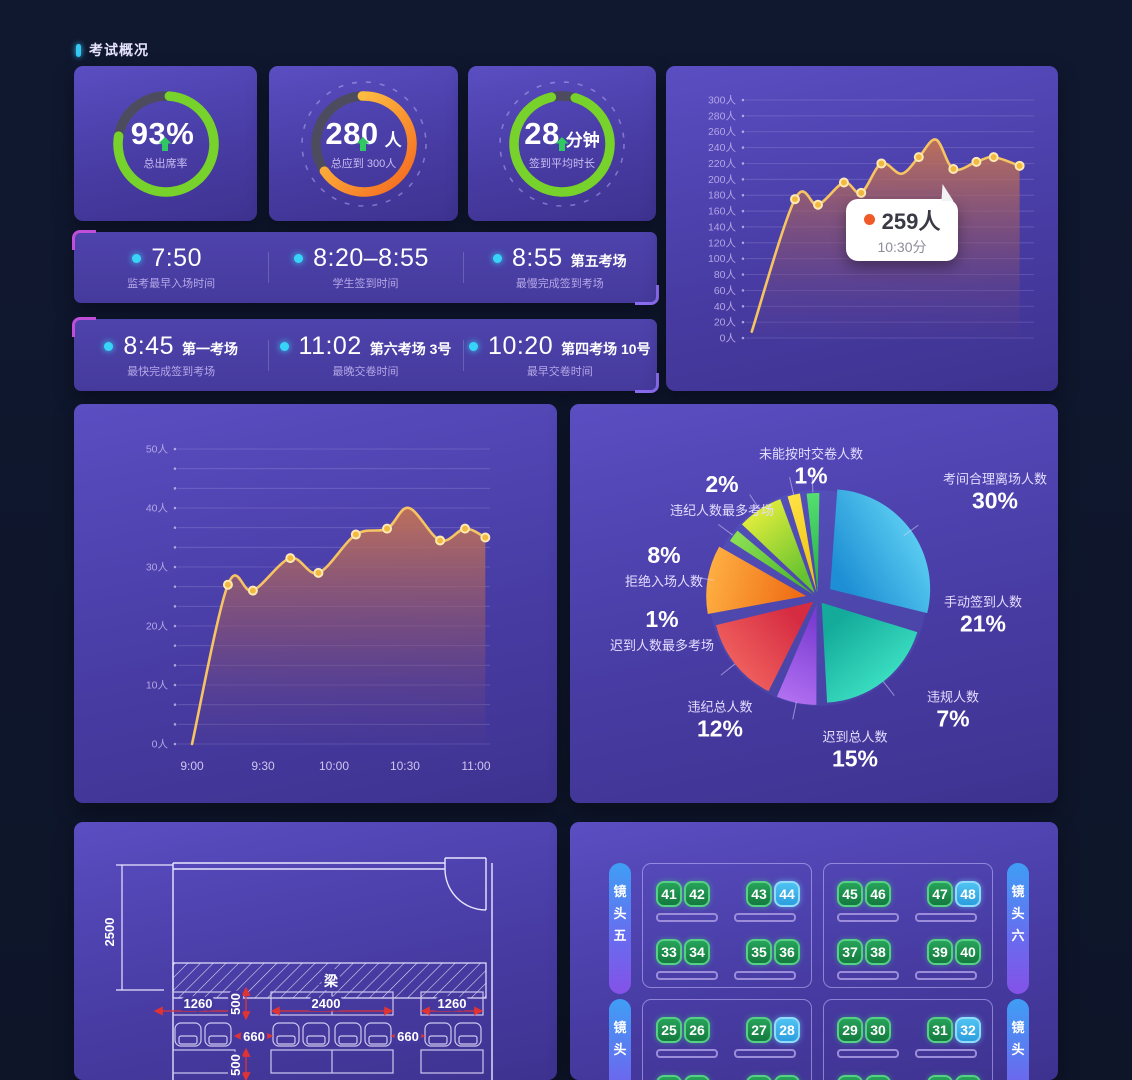 The width and height of the screenshot is (1132, 1080). I want to click on camera-label-pill: 镜头六, so click(1018, 928).